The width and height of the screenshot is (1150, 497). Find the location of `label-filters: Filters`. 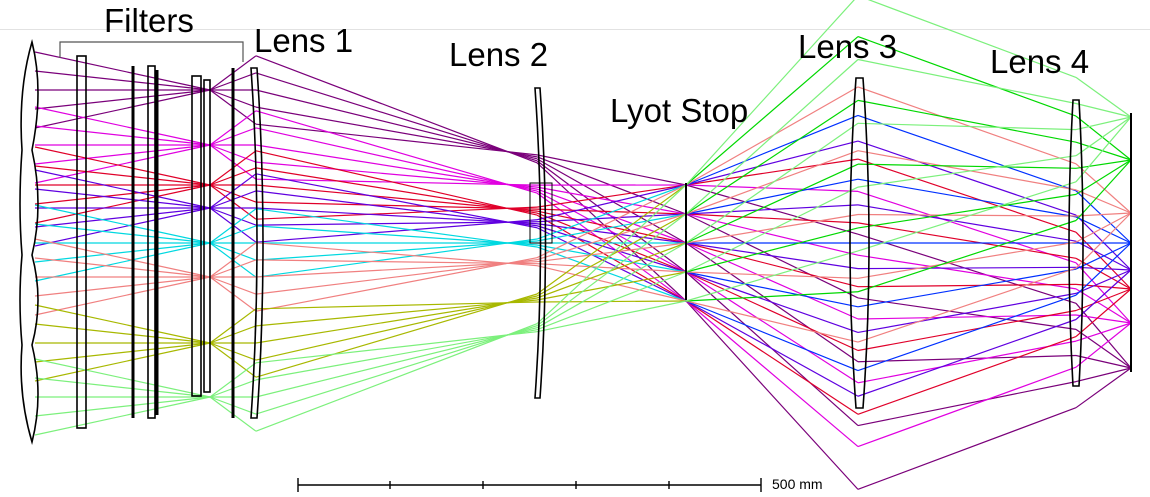

label-filters: Filters is located at coordinates (149, 21).